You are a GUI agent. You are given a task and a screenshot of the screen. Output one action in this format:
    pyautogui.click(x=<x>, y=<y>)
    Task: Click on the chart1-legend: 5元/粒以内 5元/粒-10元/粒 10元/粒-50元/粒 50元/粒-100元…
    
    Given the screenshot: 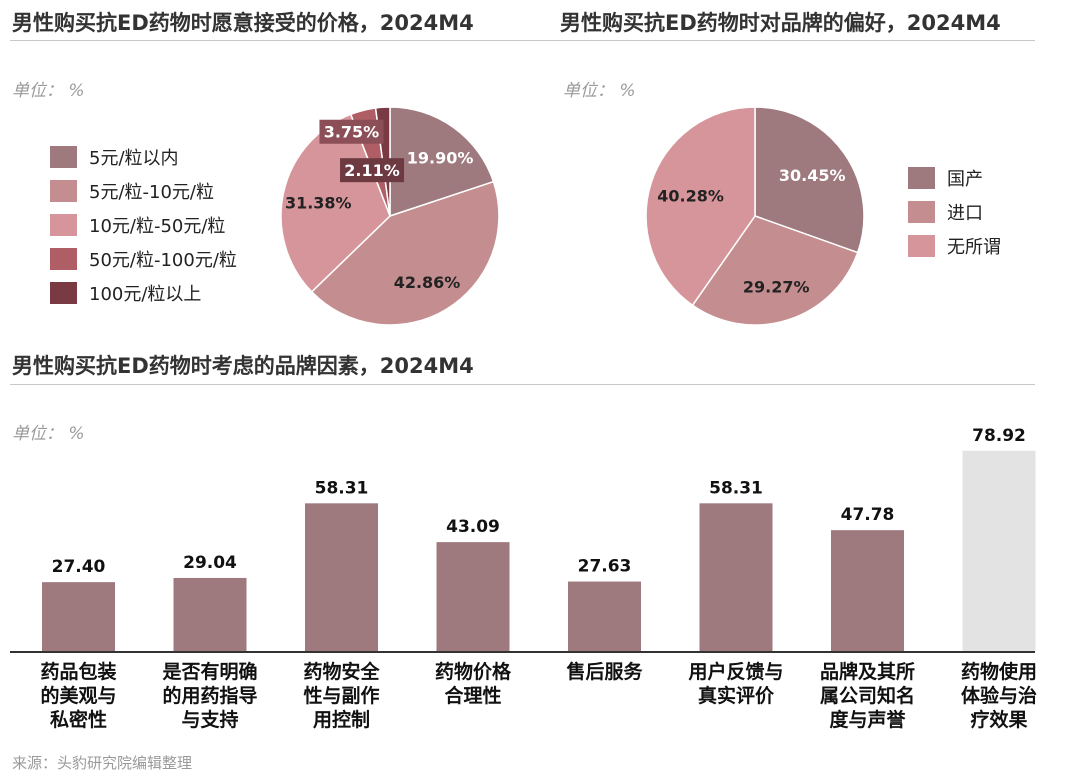 What is the action you would take?
    pyautogui.click(x=143, y=225)
    